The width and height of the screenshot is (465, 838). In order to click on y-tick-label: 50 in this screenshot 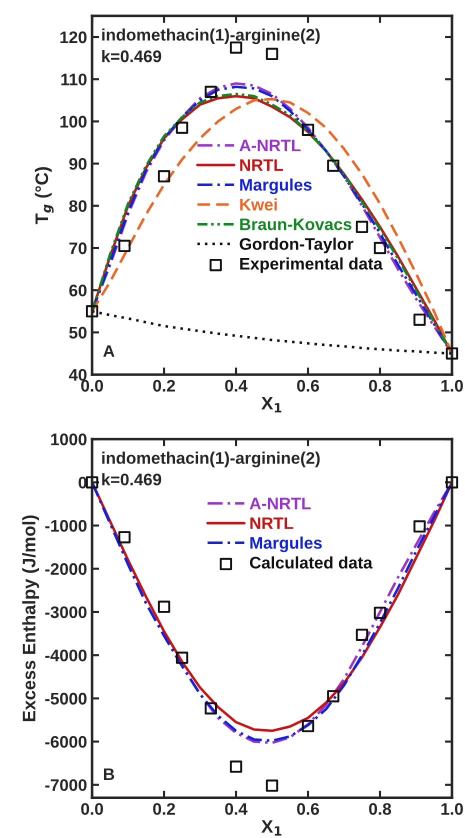, I will do `click(78, 332)`.